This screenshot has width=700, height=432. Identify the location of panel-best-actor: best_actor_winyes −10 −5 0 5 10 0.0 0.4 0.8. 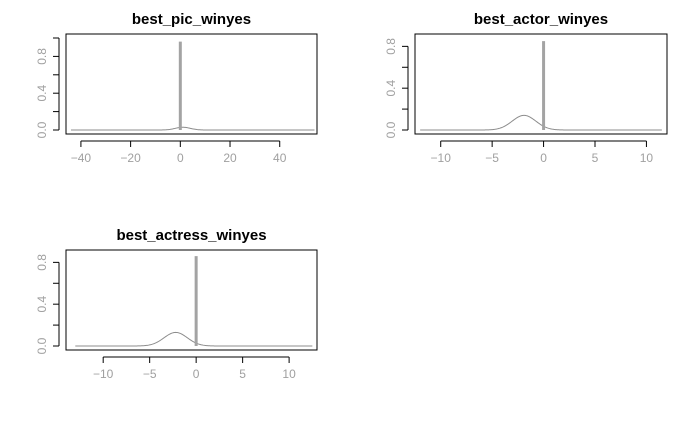
(526, 88).